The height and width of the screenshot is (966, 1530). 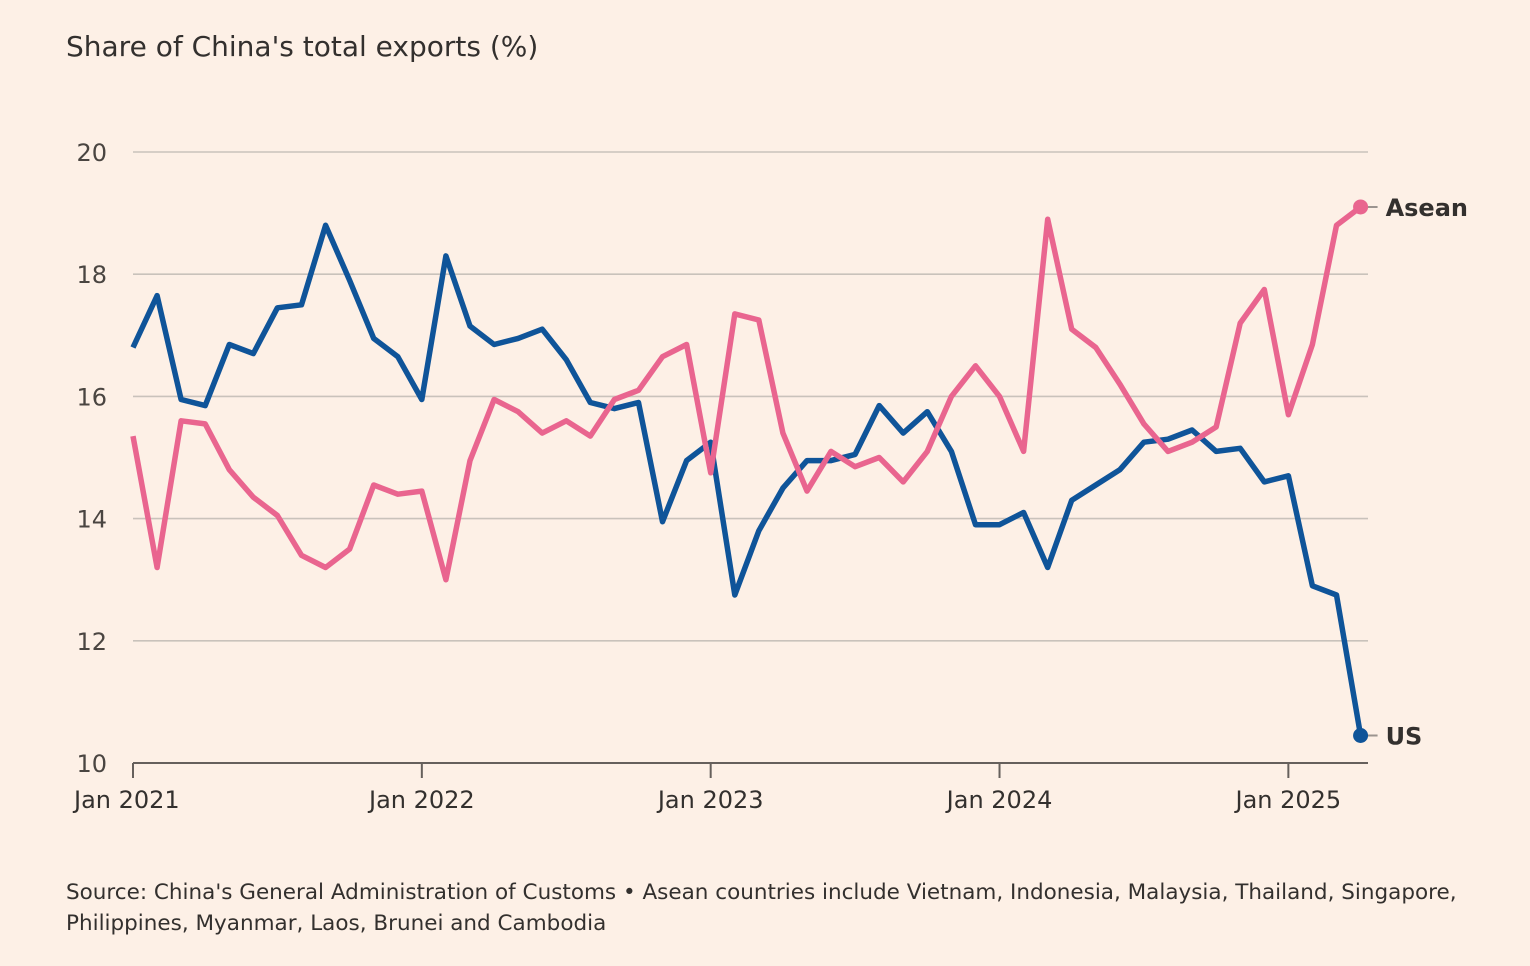 I want to click on x-tick-label: Jan 2023, so click(x=710, y=800).